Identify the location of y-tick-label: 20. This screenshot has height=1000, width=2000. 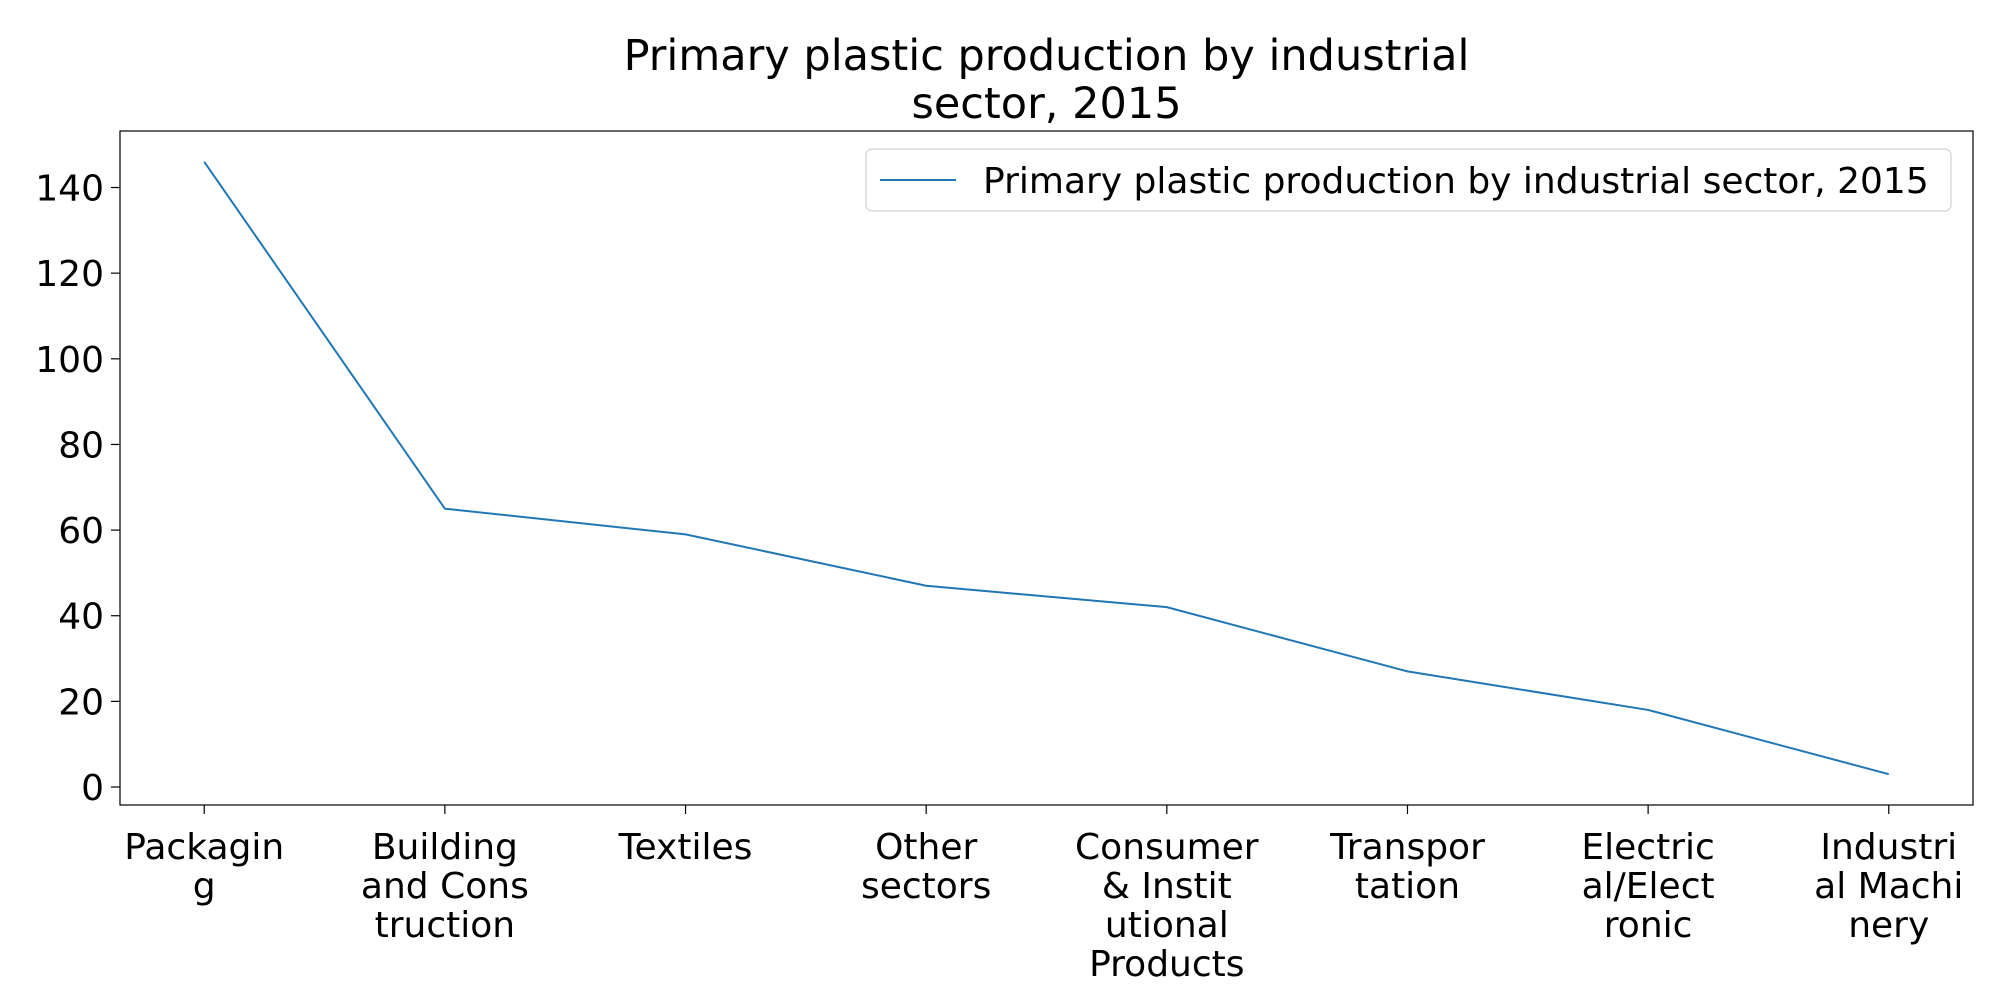
(81, 702).